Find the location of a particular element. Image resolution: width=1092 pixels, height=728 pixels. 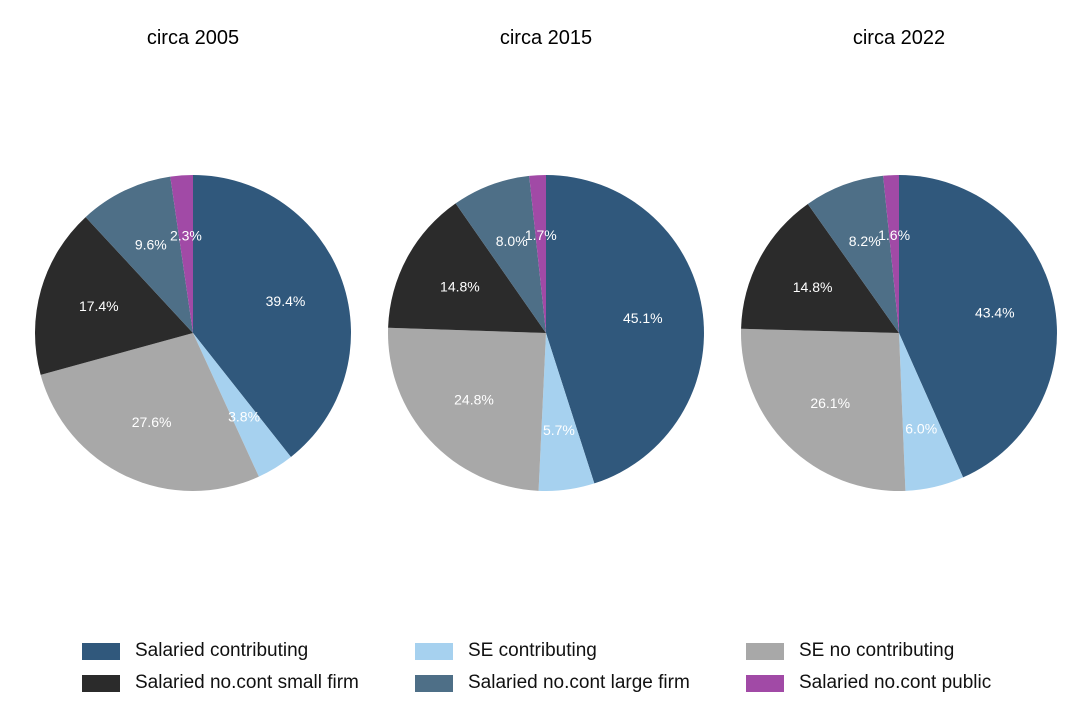

data-label: 17.4% is located at coordinates (99, 306).